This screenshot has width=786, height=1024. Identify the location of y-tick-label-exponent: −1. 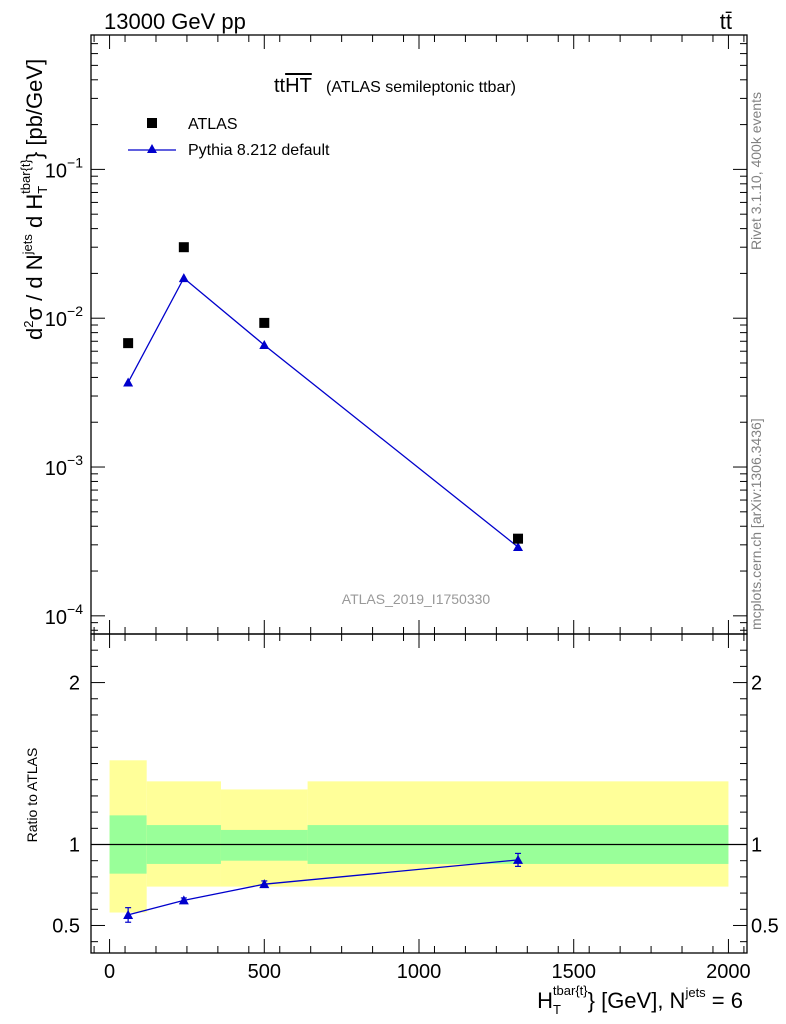
(75, 162).